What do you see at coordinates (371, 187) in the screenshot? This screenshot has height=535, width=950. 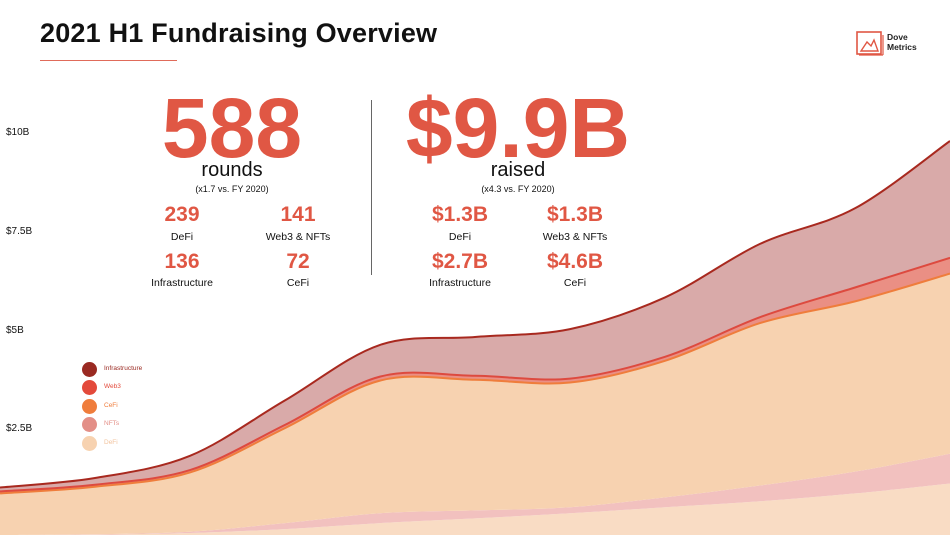 I see `section-divider` at bounding box center [371, 187].